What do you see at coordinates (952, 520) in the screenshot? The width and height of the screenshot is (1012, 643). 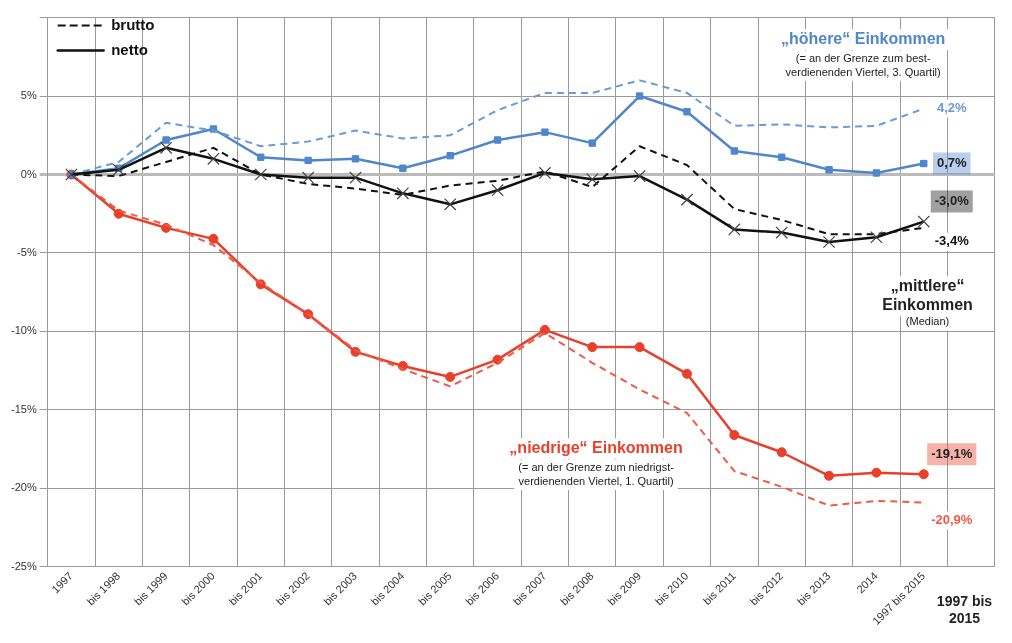 I see `data-label: -20,9%` at bounding box center [952, 520].